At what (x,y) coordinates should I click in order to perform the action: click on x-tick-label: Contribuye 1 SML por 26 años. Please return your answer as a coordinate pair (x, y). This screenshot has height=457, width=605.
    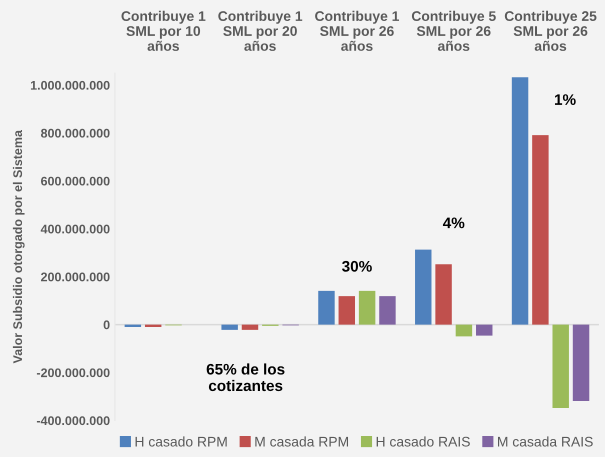
    Looking at the image, I should click on (357, 30).